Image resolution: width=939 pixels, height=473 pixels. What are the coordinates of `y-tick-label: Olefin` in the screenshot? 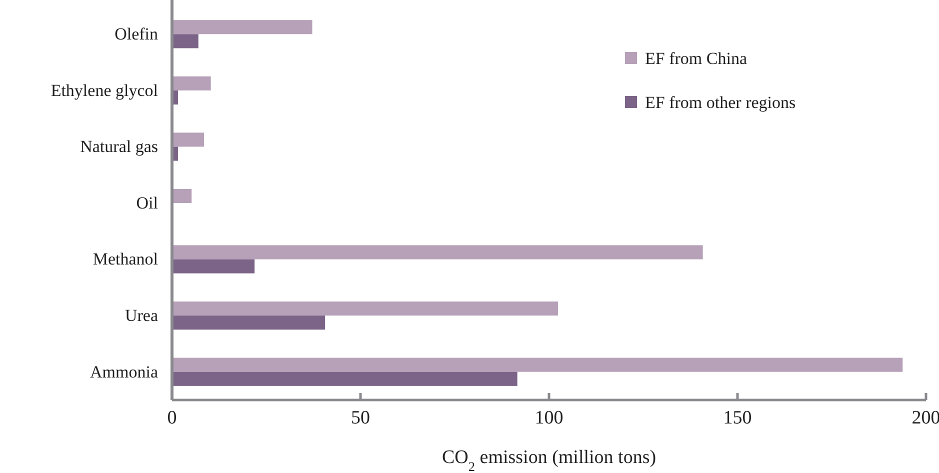 It's located at (136, 34).